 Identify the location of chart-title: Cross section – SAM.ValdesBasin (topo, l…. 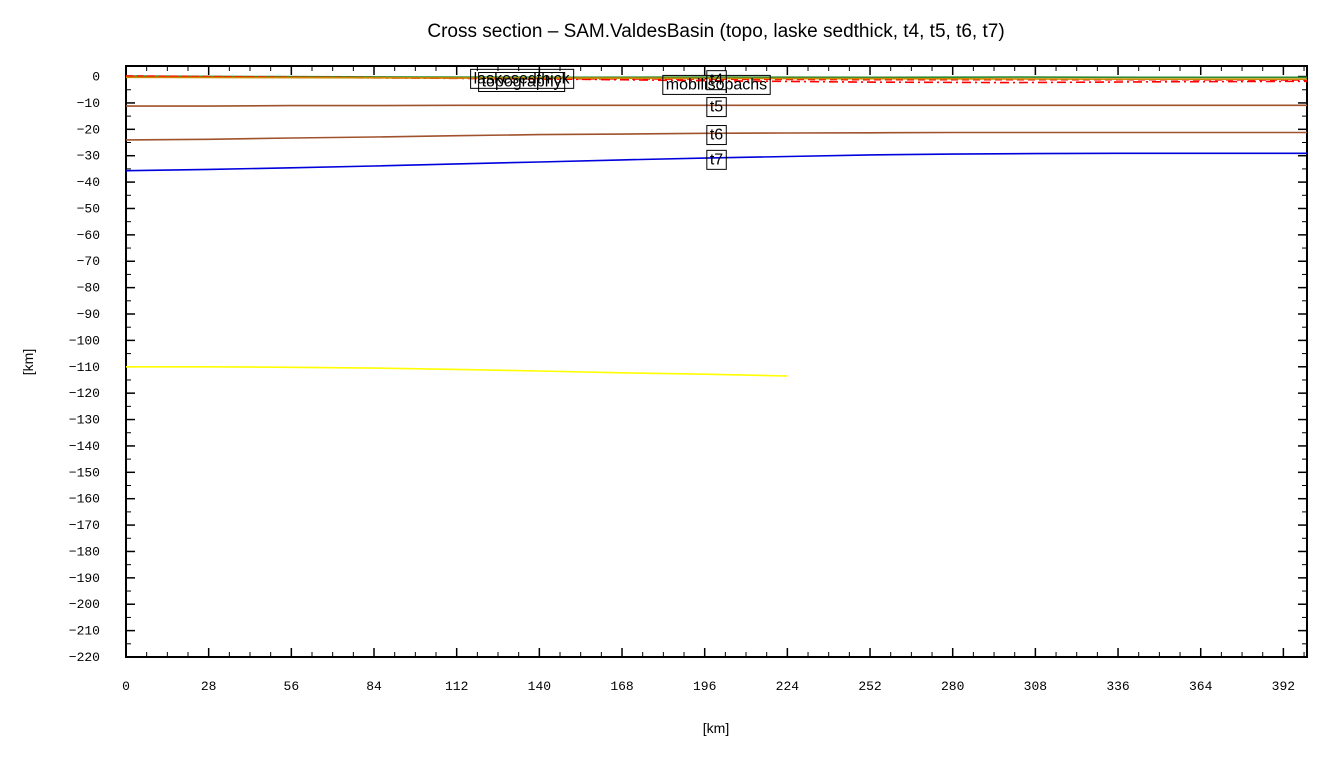
(715, 31).